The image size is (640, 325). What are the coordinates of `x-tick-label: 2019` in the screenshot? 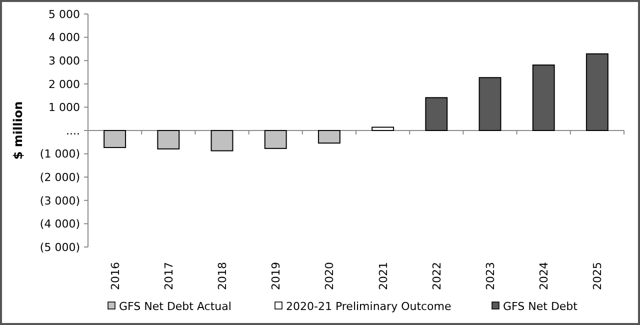 It's located at (276, 276).